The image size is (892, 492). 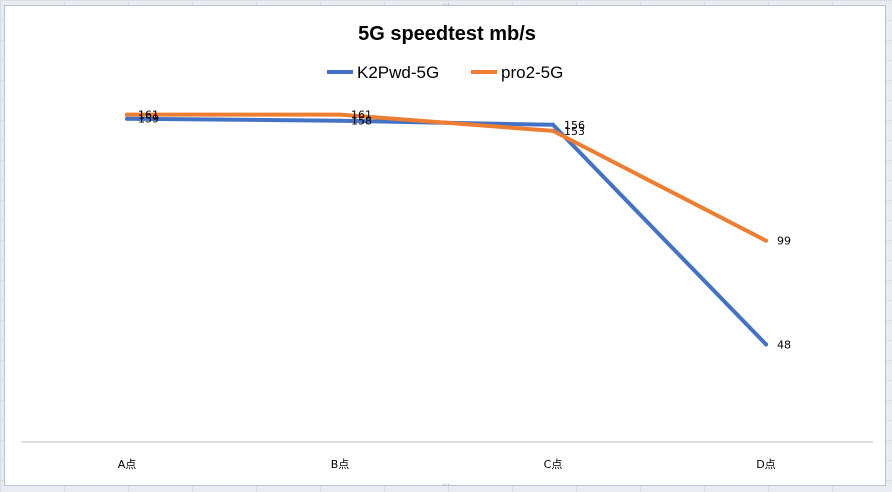 What do you see at coordinates (885, 247) in the screenshot?
I see `resize-handle-right` at bounding box center [885, 247].